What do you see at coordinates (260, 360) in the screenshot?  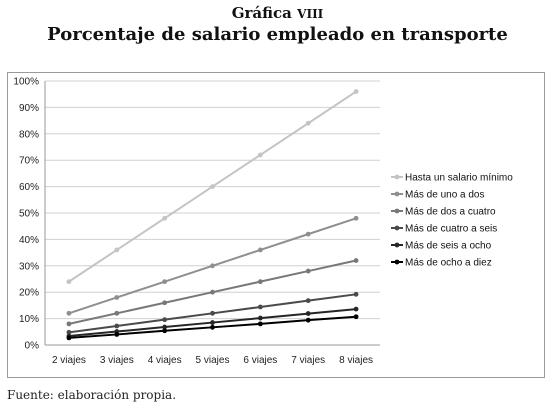 I see `x-tick-label: 6 viajes` at bounding box center [260, 360].